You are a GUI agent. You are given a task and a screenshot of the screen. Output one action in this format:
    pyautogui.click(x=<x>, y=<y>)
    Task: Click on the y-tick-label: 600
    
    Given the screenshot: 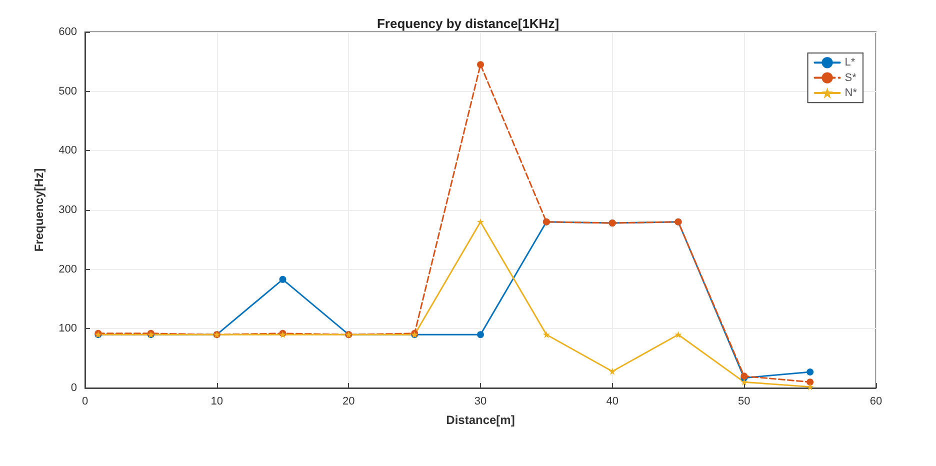 What is the action you would take?
    pyautogui.click(x=67, y=32)
    